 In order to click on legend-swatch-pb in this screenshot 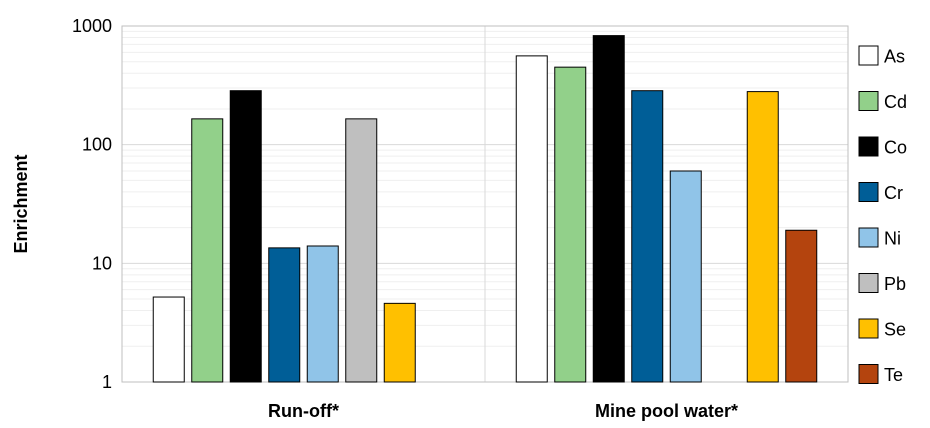, I will do `click(868, 283)`.